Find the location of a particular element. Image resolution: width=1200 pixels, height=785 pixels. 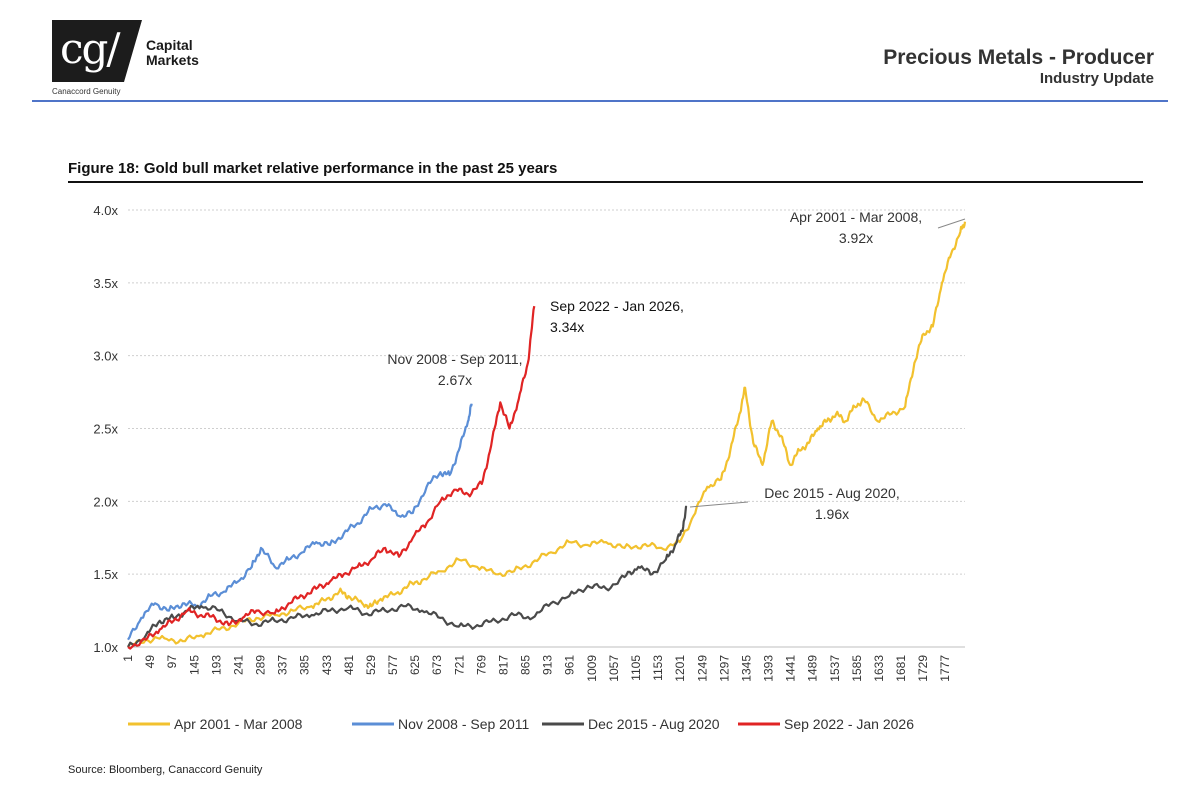

canaccord-logo: cg/ is located at coordinates (97, 51).